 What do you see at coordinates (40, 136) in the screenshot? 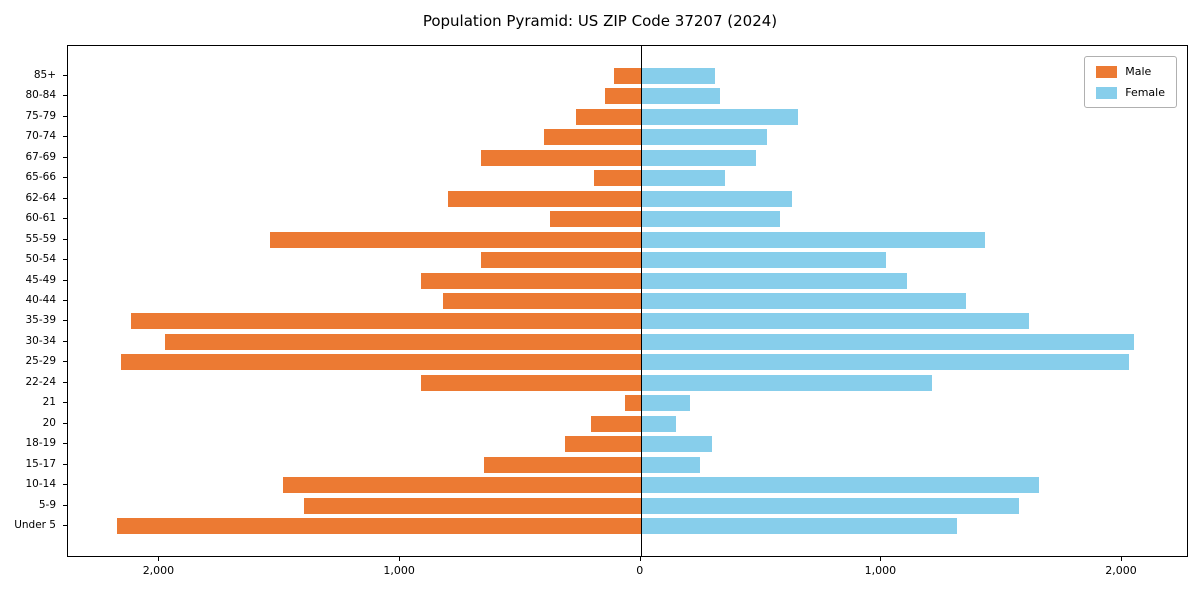
I see `y-tick-label: 70-74` at bounding box center [40, 136].